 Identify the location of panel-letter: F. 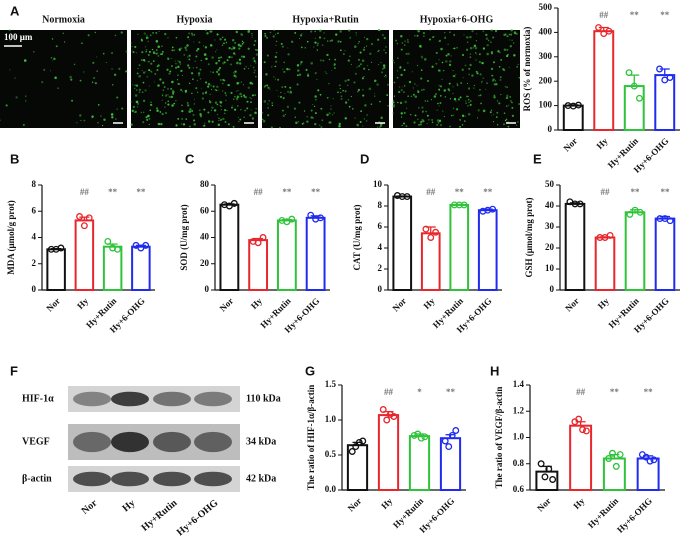
(14, 370).